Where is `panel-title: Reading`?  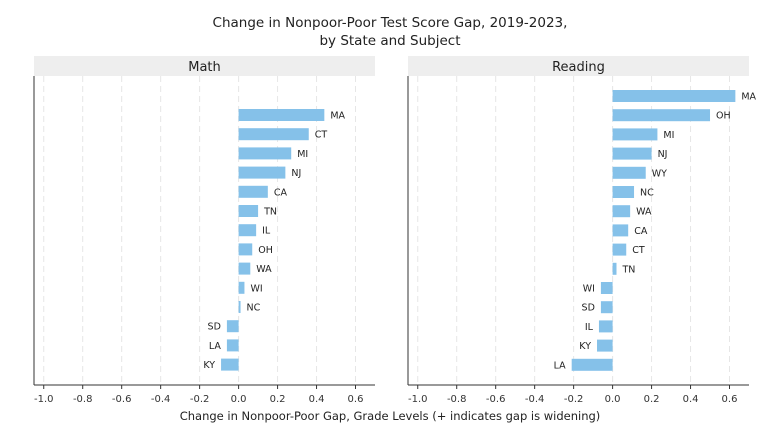 panel-title: Reading is located at coordinates (578, 67).